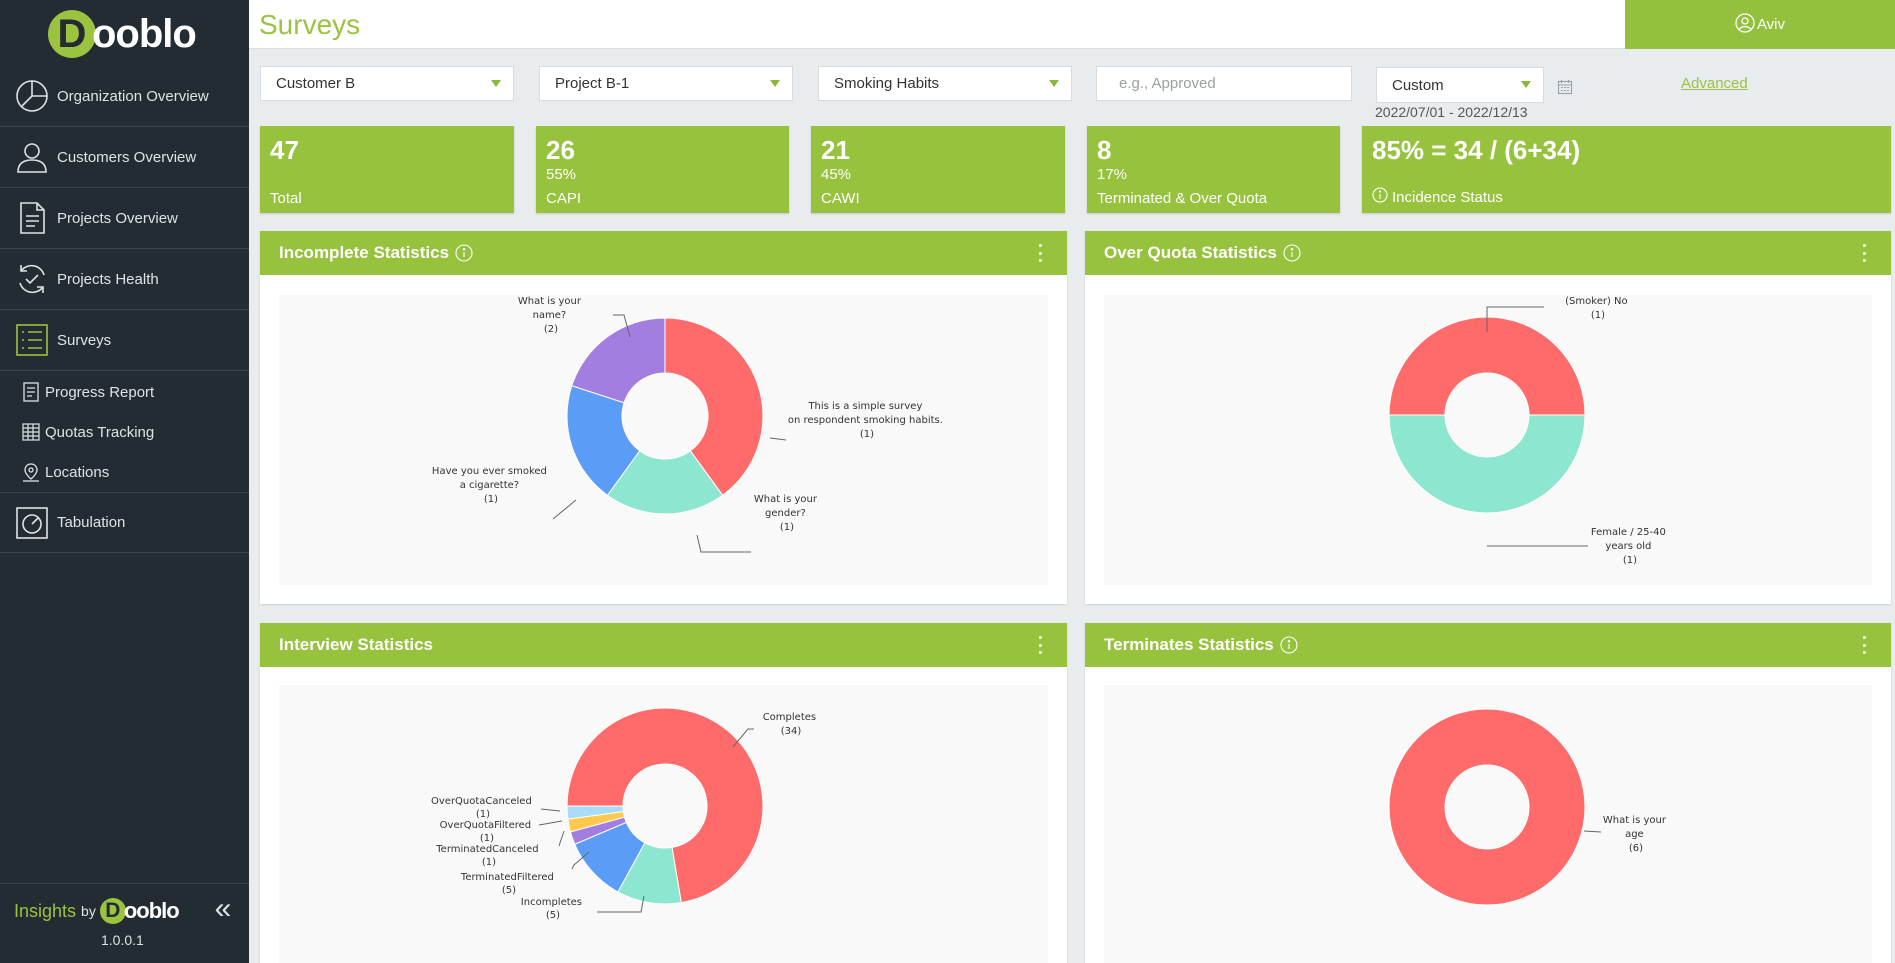 This screenshot has width=1895, height=963. Describe the element at coordinates (133, 96) in the screenshot. I see `nav-label: Organization Overview` at that location.